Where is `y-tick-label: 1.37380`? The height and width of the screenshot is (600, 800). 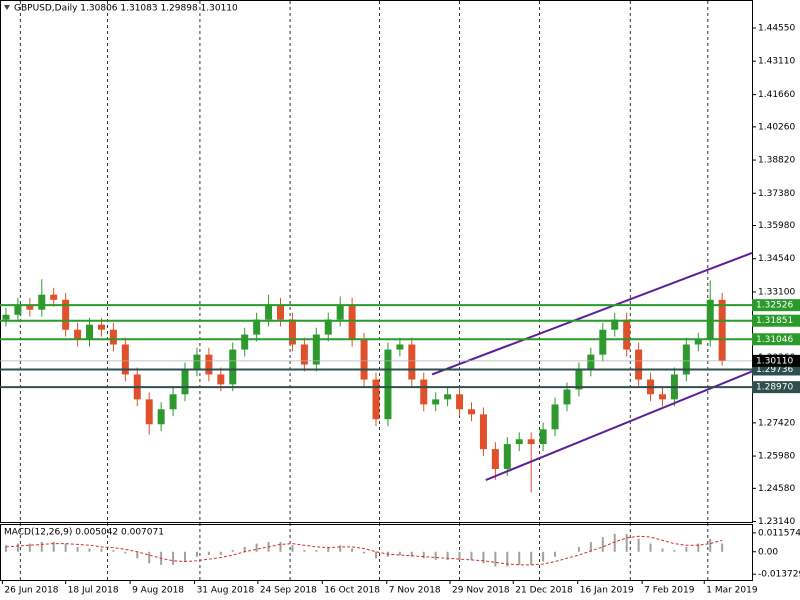 y-tick-label: 1.37380 is located at coordinates (776, 194).